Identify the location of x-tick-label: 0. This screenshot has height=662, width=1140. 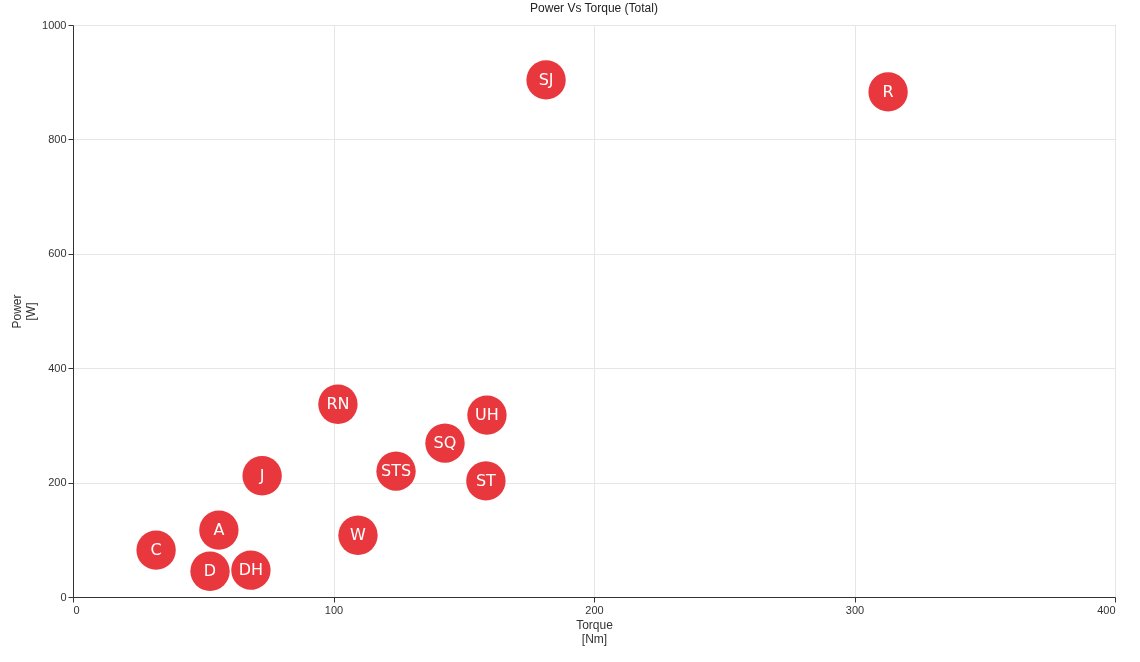
(76, 609).